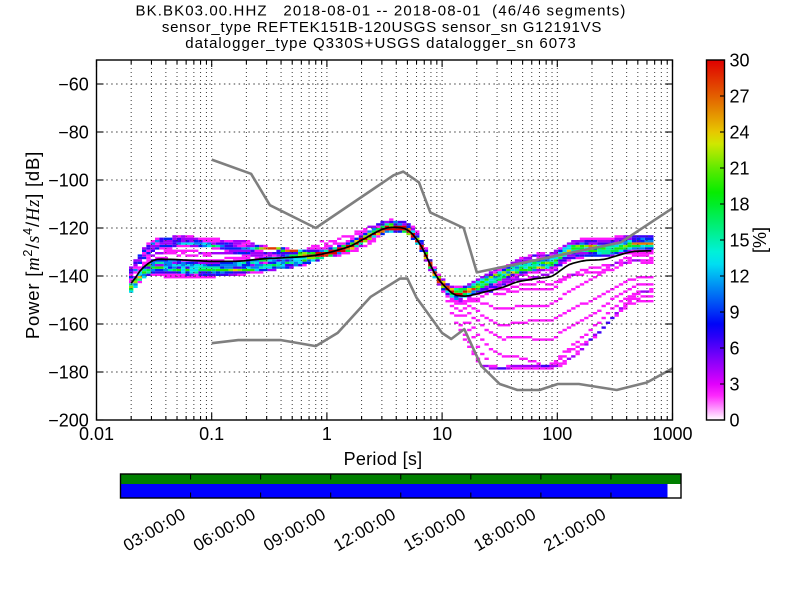 The width and height of the screenshot is (800, 605). What do you see at coordinates (672, 434) in the screenshot?
I see `svg-text: 1000` at bounding box center [672, 434].